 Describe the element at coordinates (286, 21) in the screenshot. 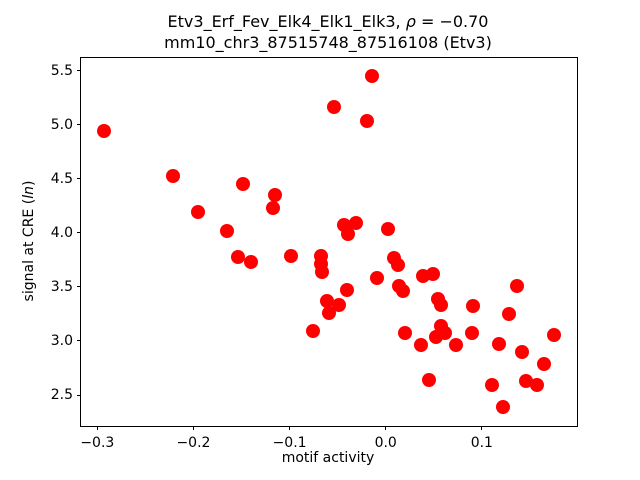

I see `title-gene-list: Etv3_Erf_Fev_Elk4_Elk1_Elk3,` at that location.